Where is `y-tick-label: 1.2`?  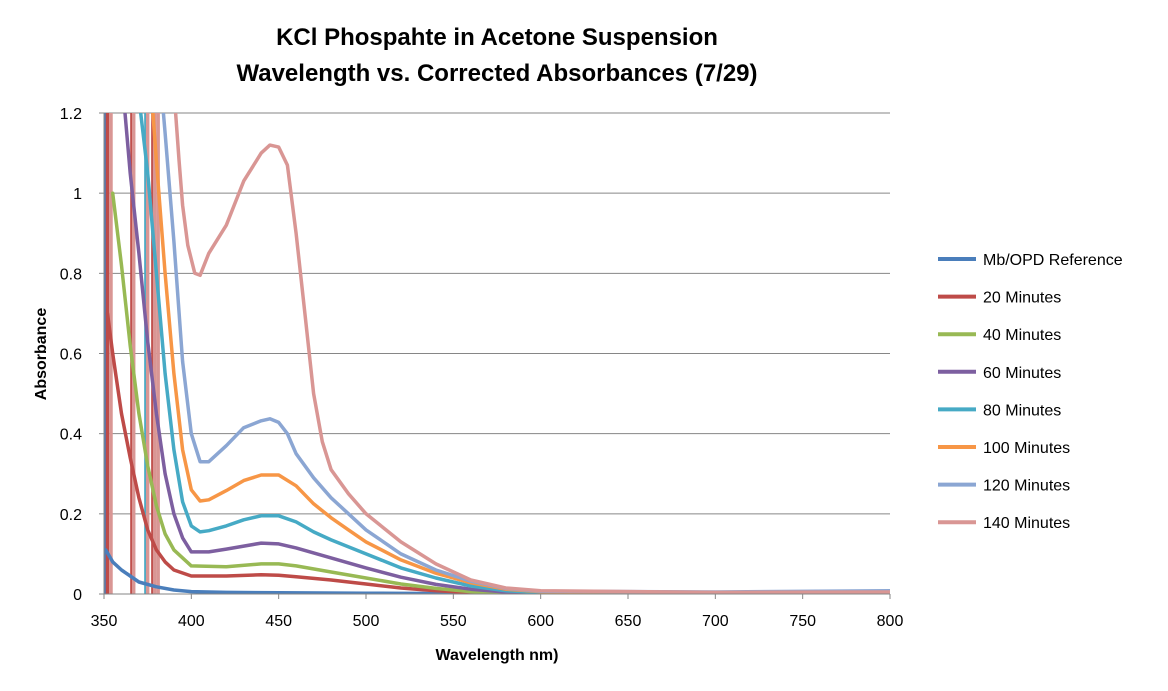
y-tick-label: 1.2 is located at coordinates (71, 114).